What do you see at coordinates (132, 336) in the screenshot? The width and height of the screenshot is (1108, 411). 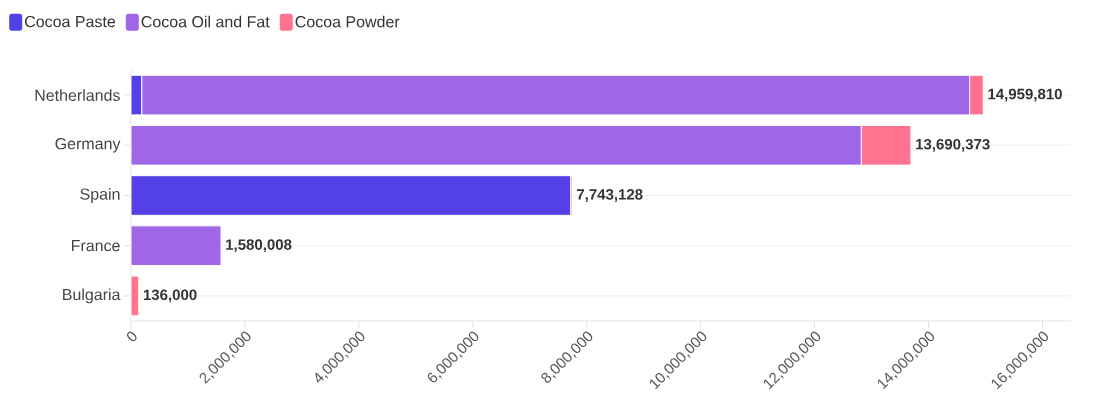 I see `x-tick-label: 0` at bounding box center [132, 336].